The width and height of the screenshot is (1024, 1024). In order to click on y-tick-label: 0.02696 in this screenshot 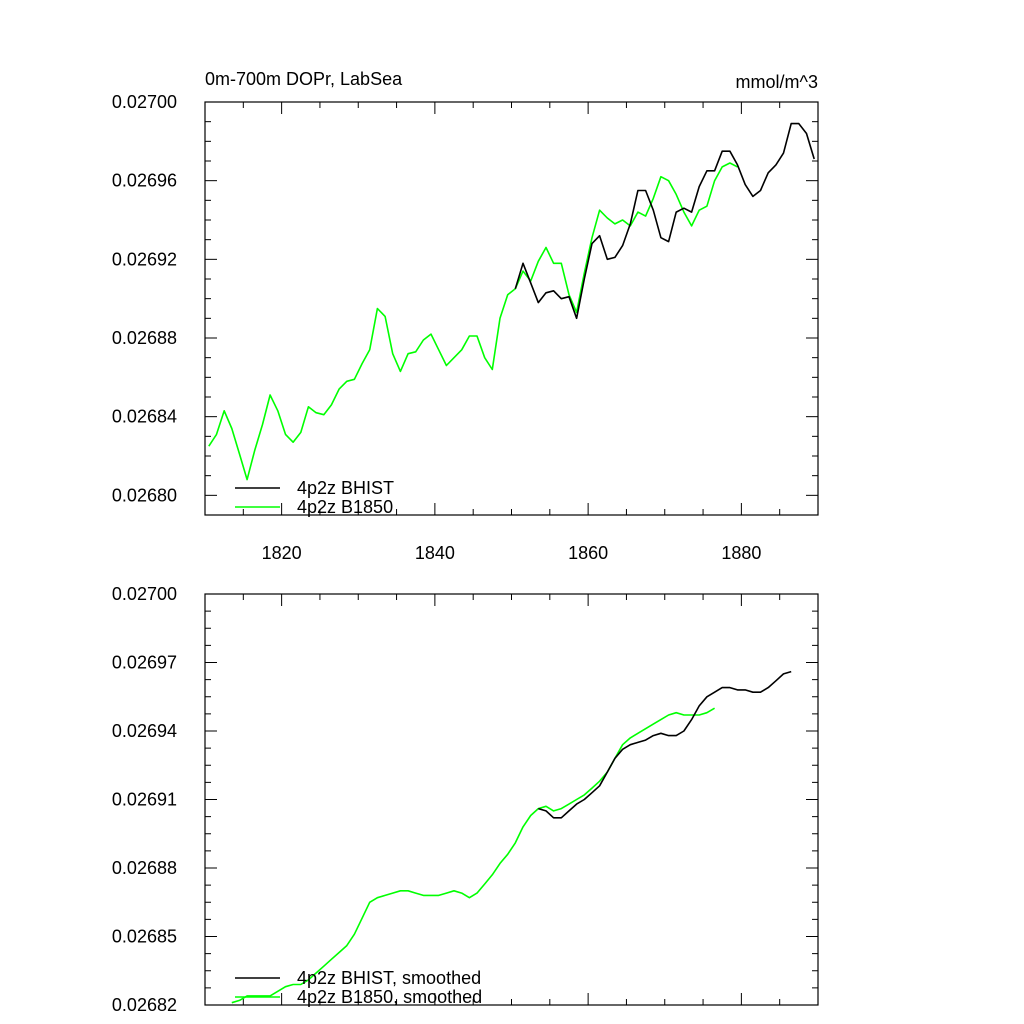, I will do `click(144, 181)`.